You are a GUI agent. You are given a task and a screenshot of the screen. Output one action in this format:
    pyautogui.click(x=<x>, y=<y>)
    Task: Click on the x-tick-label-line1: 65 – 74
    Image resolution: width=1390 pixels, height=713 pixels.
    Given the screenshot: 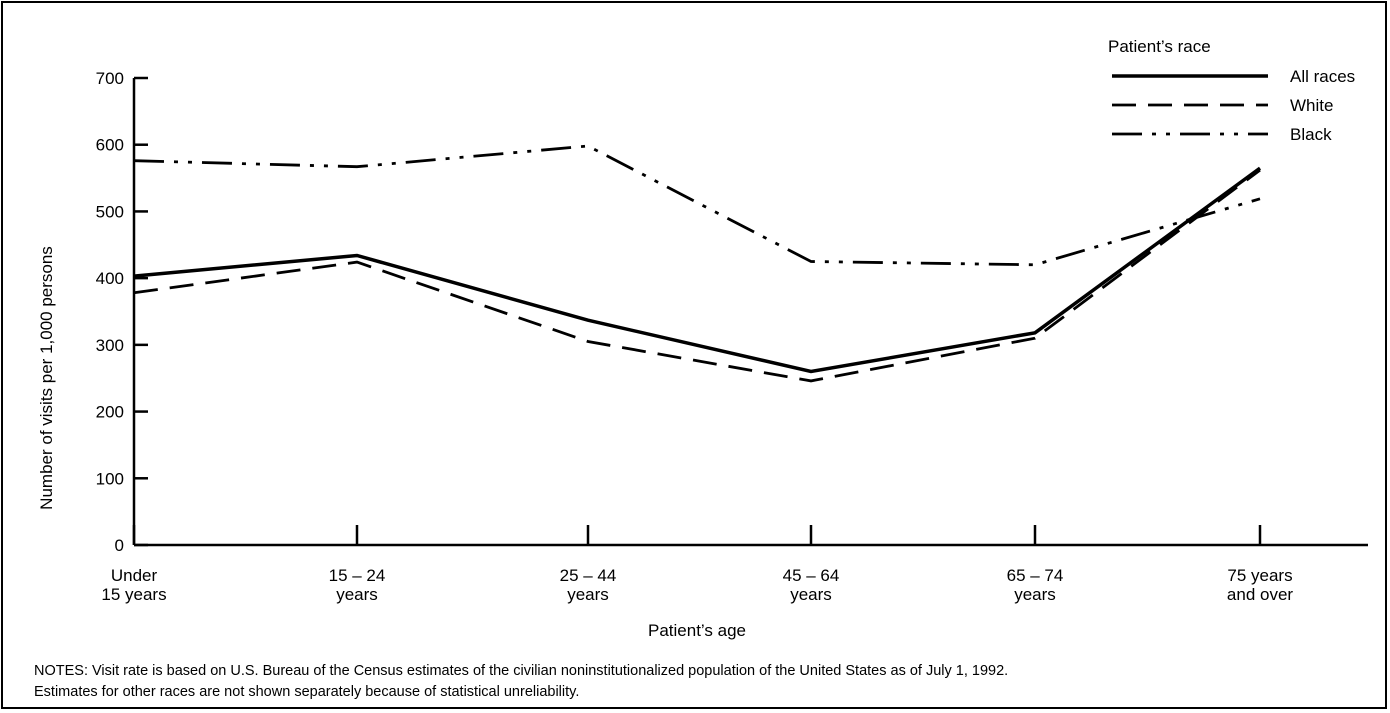 What is the action you would take?
    pyautogui.click(x=1035, y=575)
    